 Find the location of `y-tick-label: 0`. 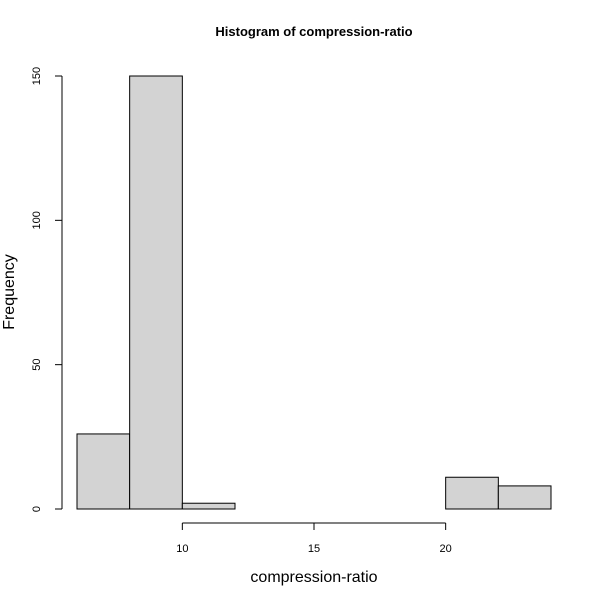

y-tick-label: 0 is located at coordinates (37, 509).